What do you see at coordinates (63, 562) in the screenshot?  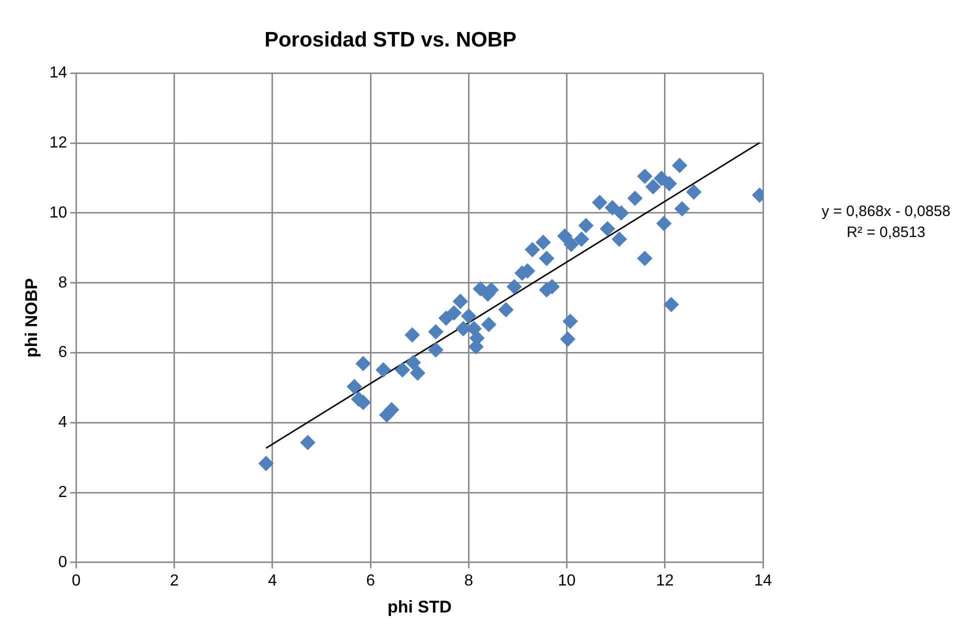 I see `y-tick-label: 0` at bounding box center [63, 562].